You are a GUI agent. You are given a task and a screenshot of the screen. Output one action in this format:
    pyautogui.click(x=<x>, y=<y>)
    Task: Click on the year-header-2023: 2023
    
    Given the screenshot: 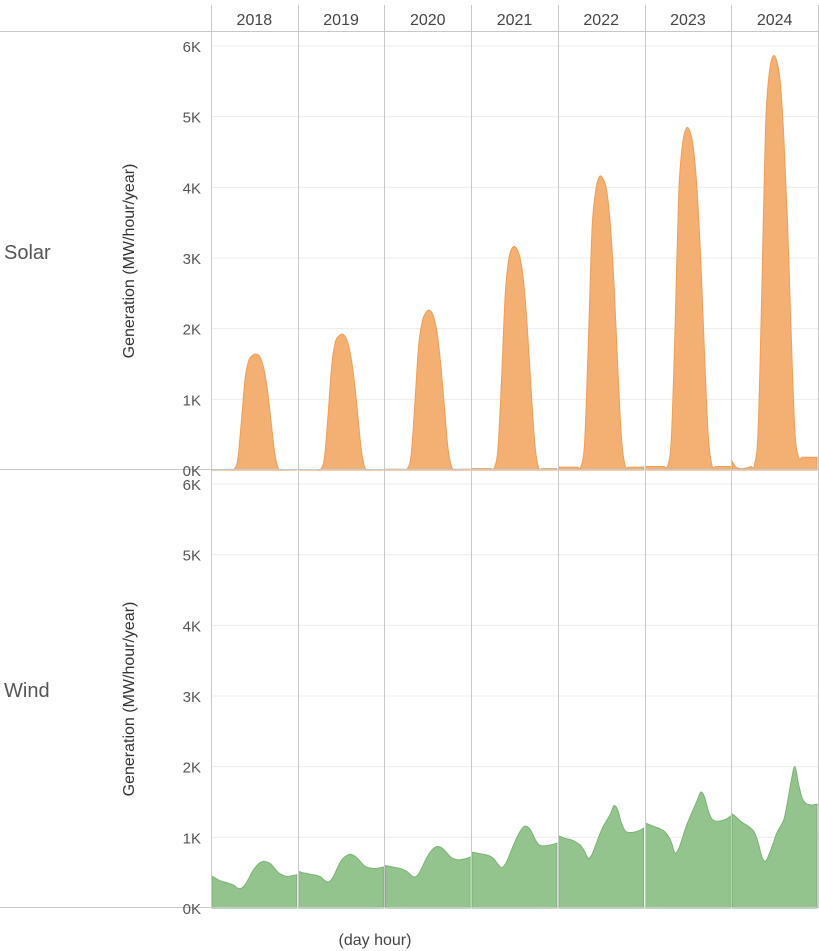 What is the action you would take?
    pyautogui.click(x=688, y=20)
    